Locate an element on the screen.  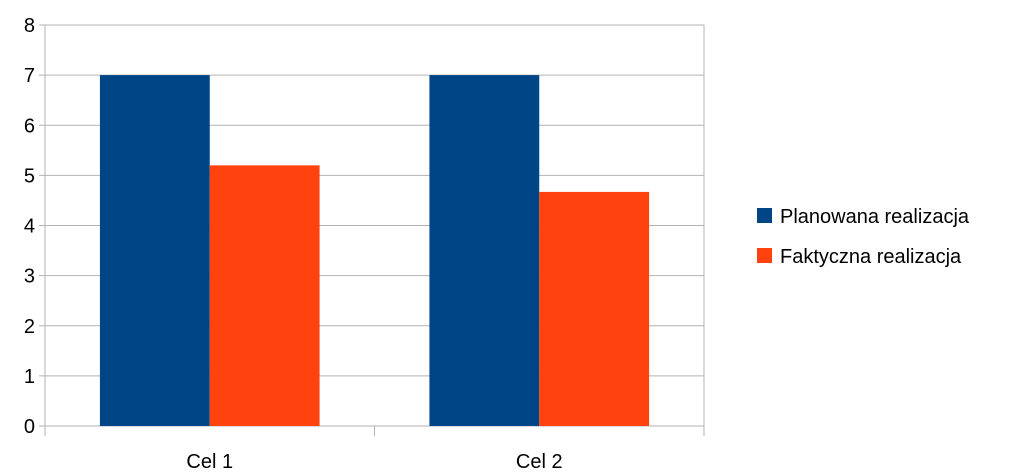
y-tick-label: 5 is located at coordinates (29, 176).